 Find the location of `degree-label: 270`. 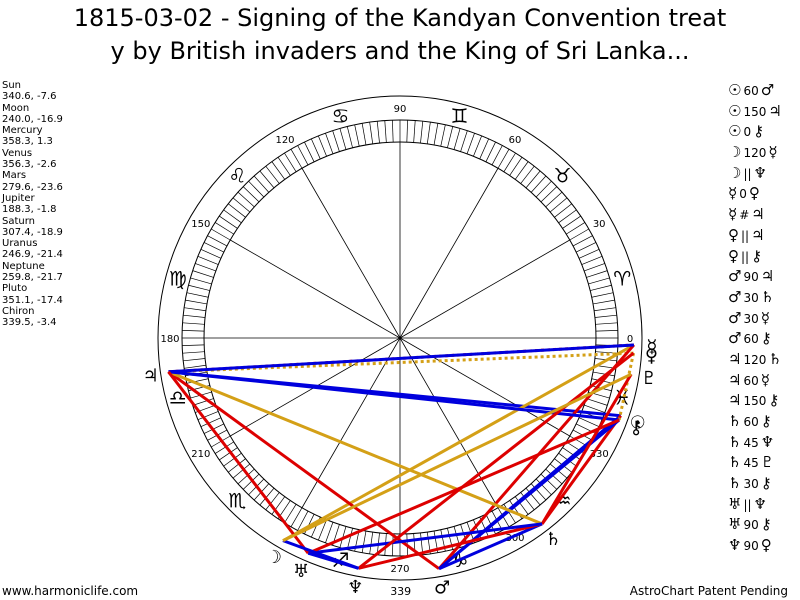

degree-label: 270 is located at coordinates (399, 569).